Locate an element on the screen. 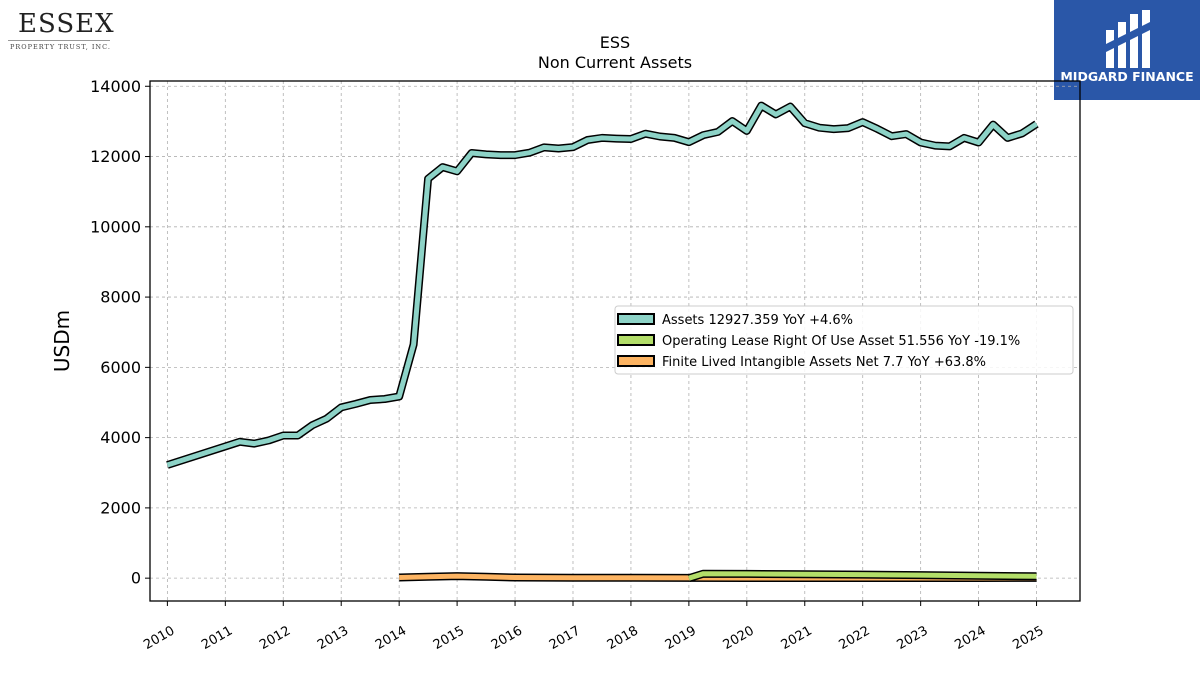  x-tick-label: 2011 is located at coordinates (217, 638).